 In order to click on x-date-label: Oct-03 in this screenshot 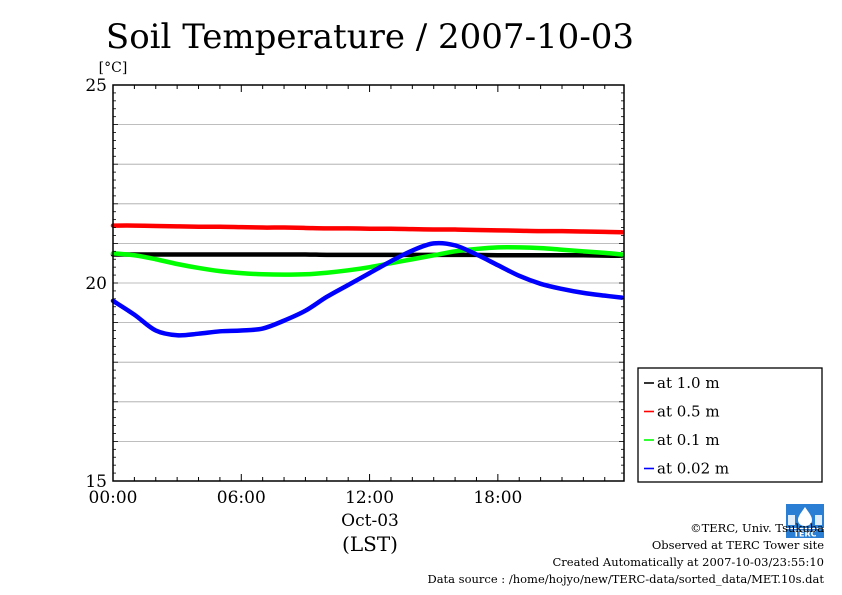, I will do `click(370, 521)`.